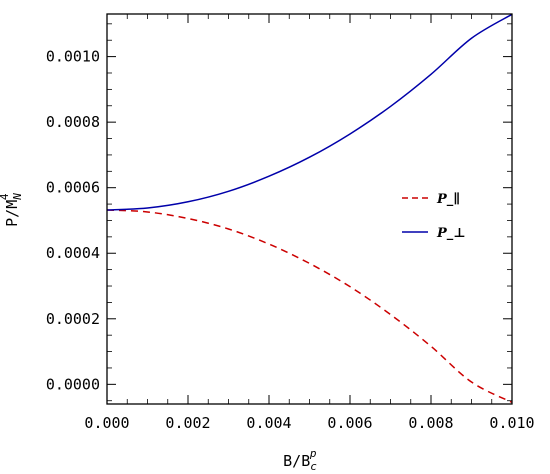  Describe the element at coordinates (309, 423) in the screenshot. I see `x-tick-labels: 0.000 0.002 0.004 0.006 0.008 0.010` at that location.